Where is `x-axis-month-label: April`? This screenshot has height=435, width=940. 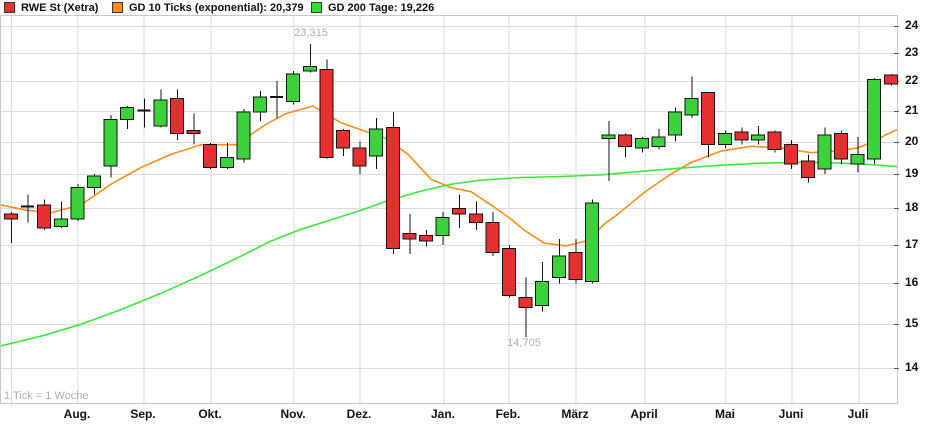 x-axis-month-label: April is located at coordinates (644, 414).